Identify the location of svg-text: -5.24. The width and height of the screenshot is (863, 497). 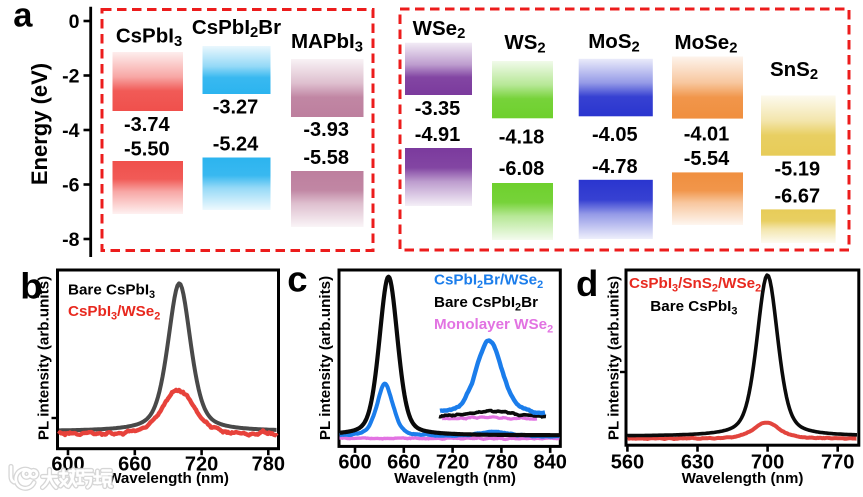
(236, 145).